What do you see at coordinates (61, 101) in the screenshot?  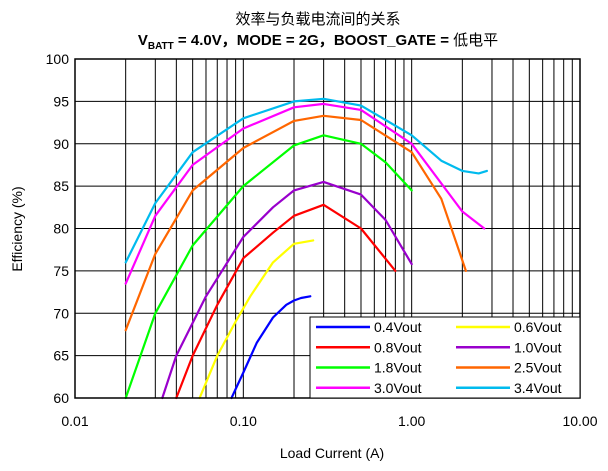 I see `y-tick-label: 95` at bounding box center [61, 101].